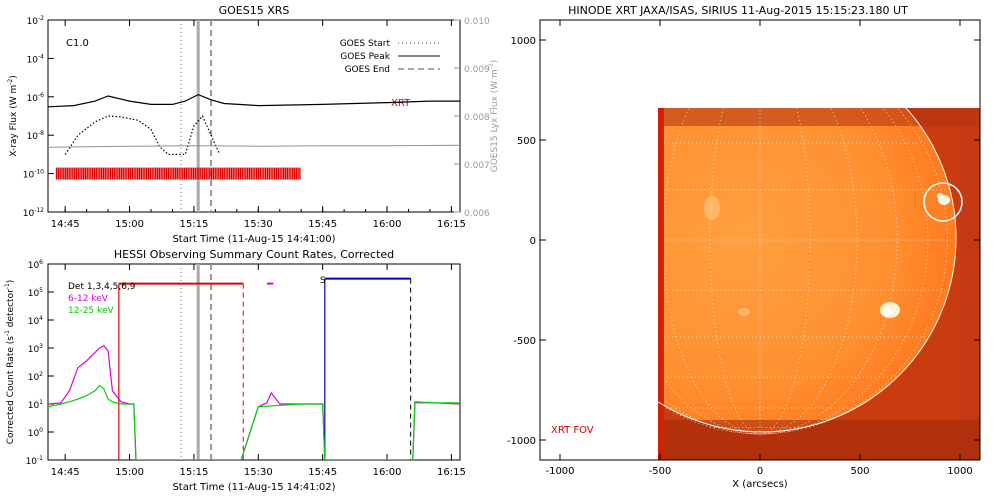 The height and width of the screenshot is (500, 1000). What do you see at coordinates (254, 146) in the screenshot?
I see `goes-series-lyman` at bounding box center [254, 146].